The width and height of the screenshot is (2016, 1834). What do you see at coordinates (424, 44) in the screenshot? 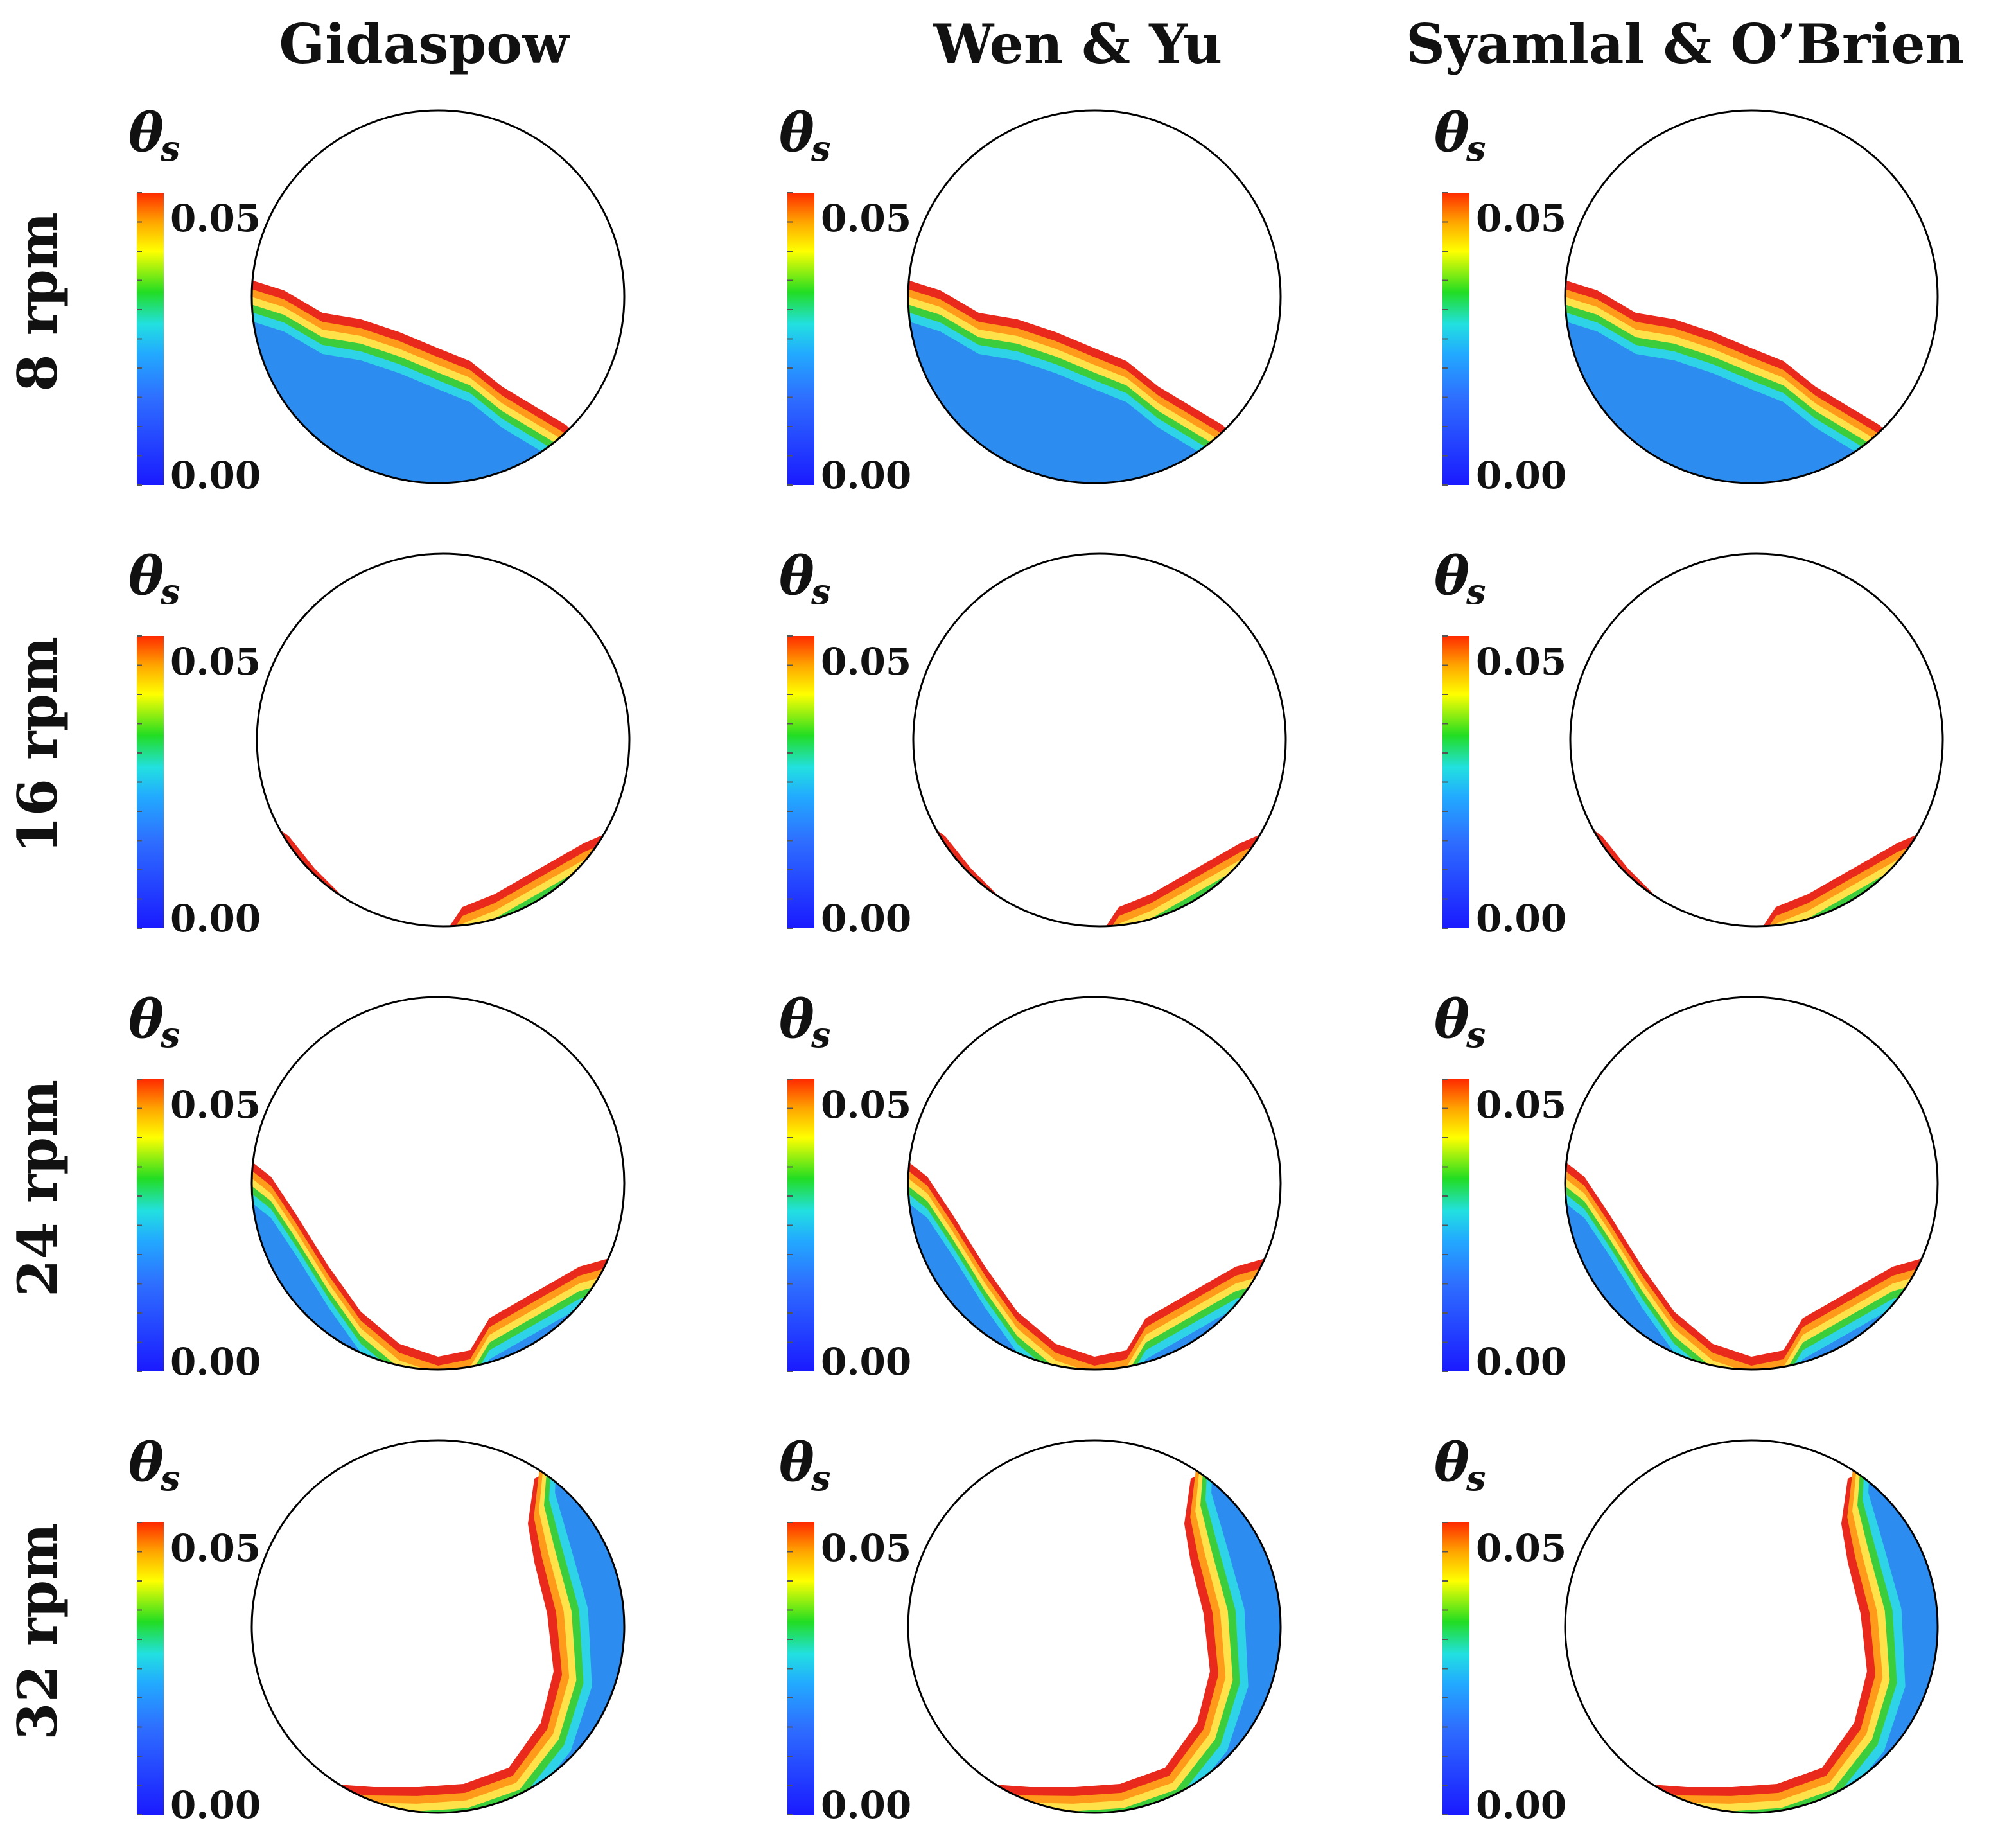
I see `column-title-gidaspow: Gidaspow` at bounding box center [424, 44].